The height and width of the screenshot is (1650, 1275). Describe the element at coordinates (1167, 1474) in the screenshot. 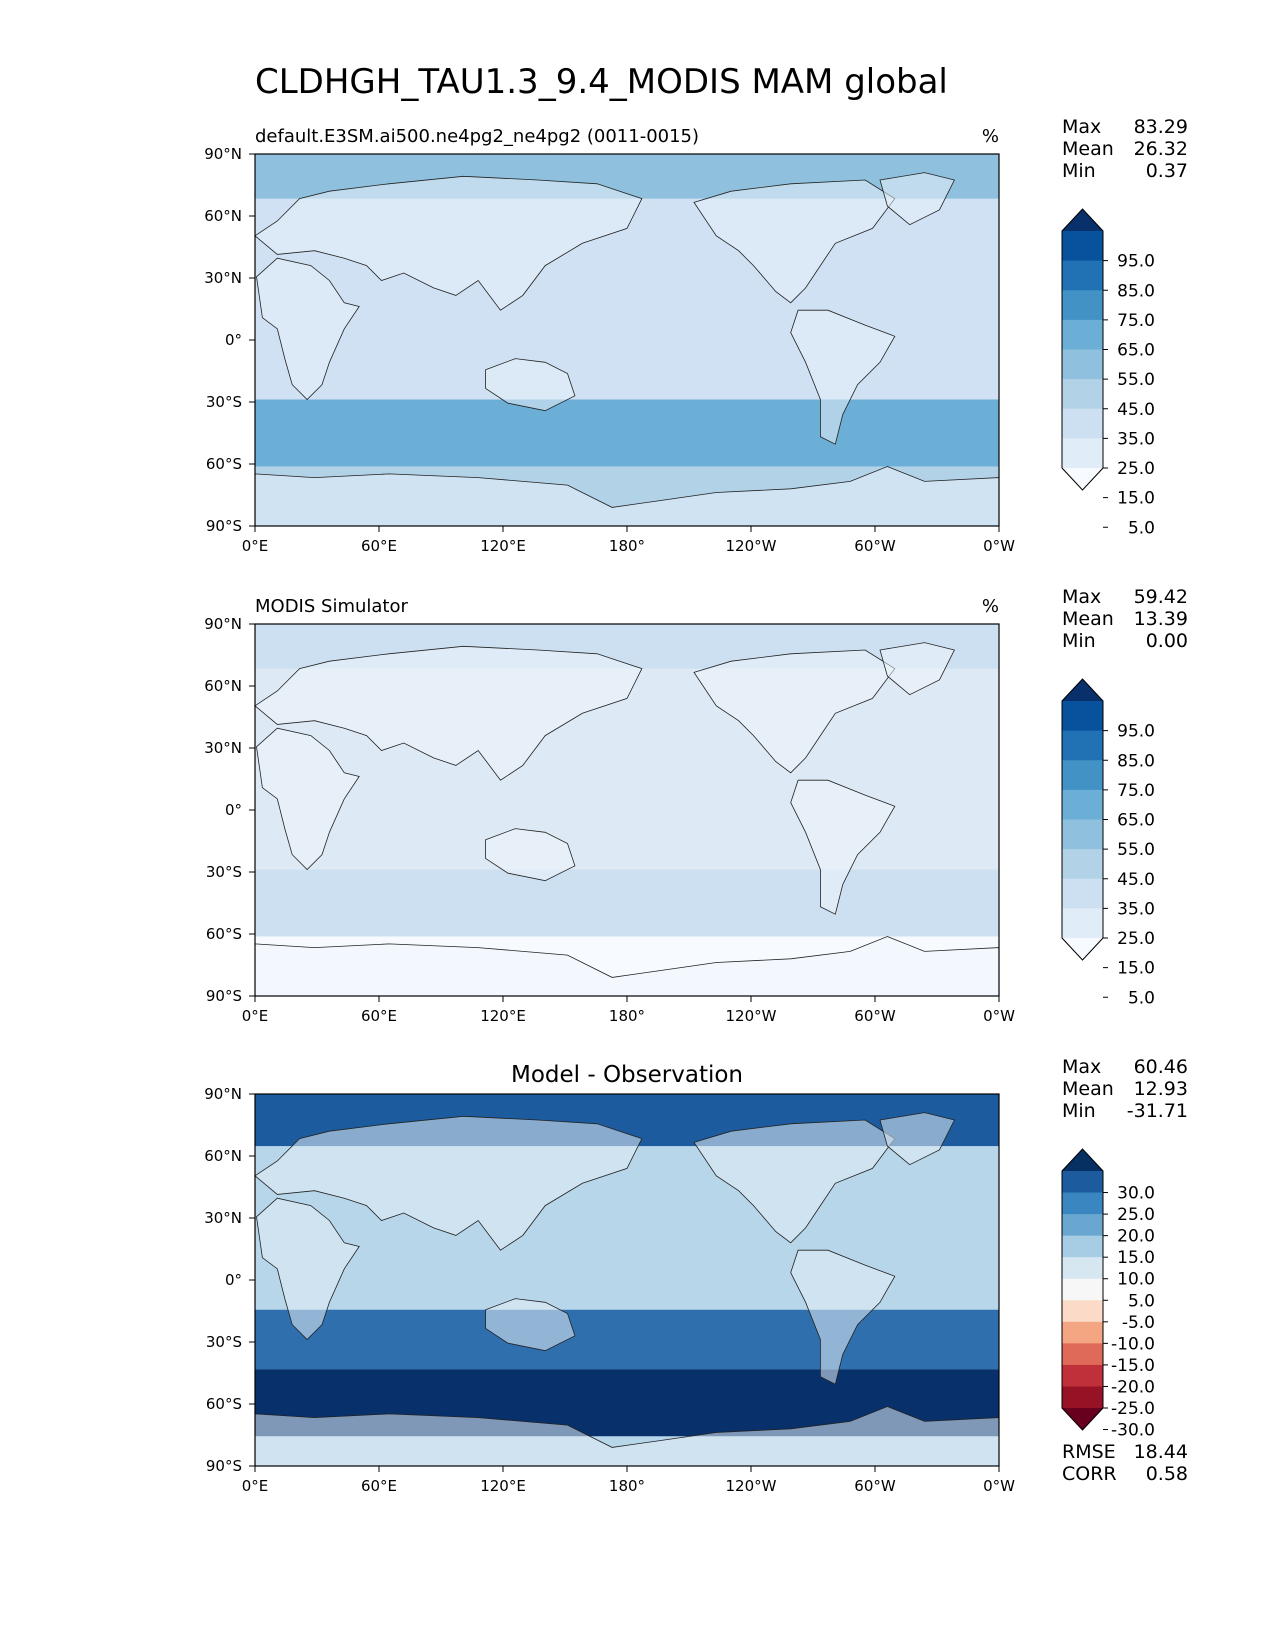

I see `extra-stat-value: 0.58` at that location.